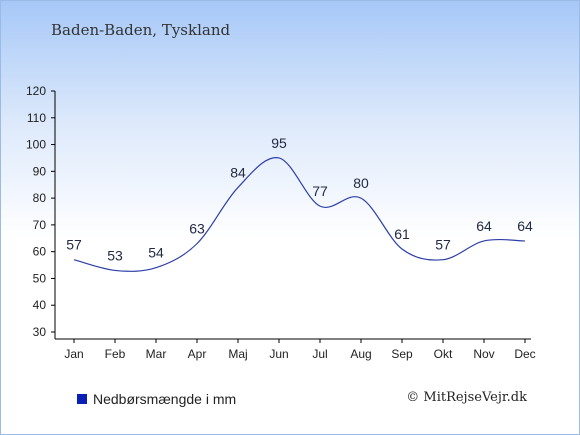  What do you see at coordinates (237, 354) in the screenshot?
I see `x-tick-label: Maj` at bounding box center [237, 354].